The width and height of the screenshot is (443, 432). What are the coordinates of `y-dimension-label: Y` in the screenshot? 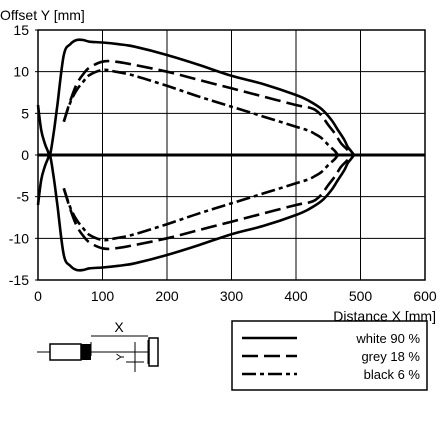 It's located at (121, 357).